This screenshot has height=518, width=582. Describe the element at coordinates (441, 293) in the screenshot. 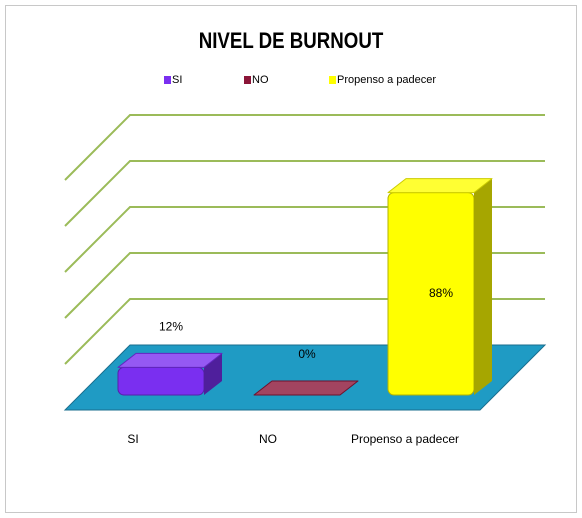

I see `data-label: 88%` at that location.